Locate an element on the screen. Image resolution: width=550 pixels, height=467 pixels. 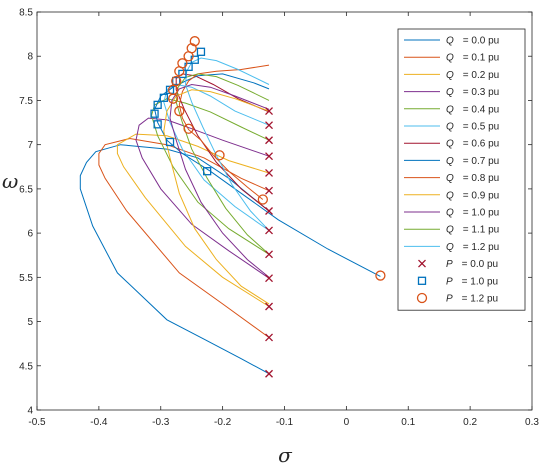
x-tick-label: 0.2 is located at coordinates (470, 422).